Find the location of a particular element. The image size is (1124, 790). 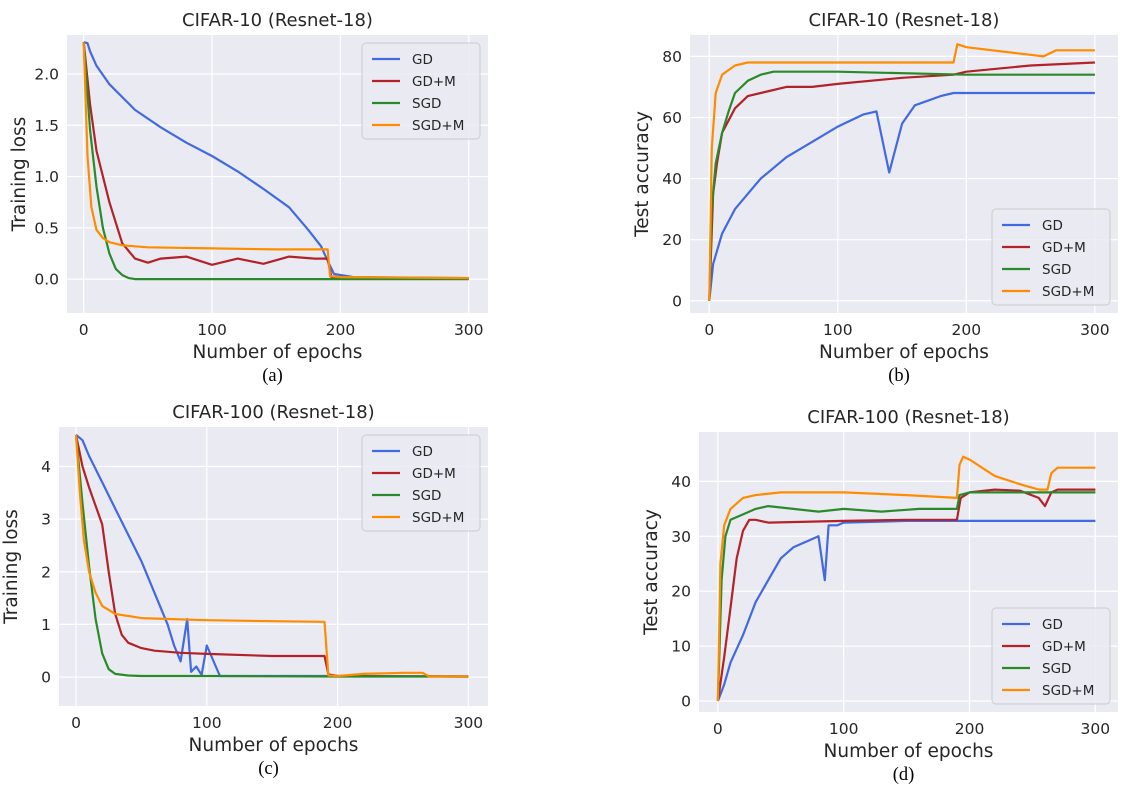

panel-caption: (c) is located at coordinates (268, 769).